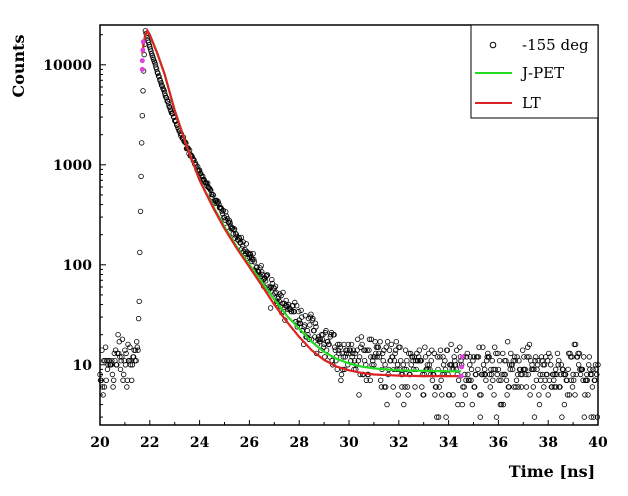 This screenshot has width=628, height=496. I want to click on y-tick-label: 1000, so click(72, 166).